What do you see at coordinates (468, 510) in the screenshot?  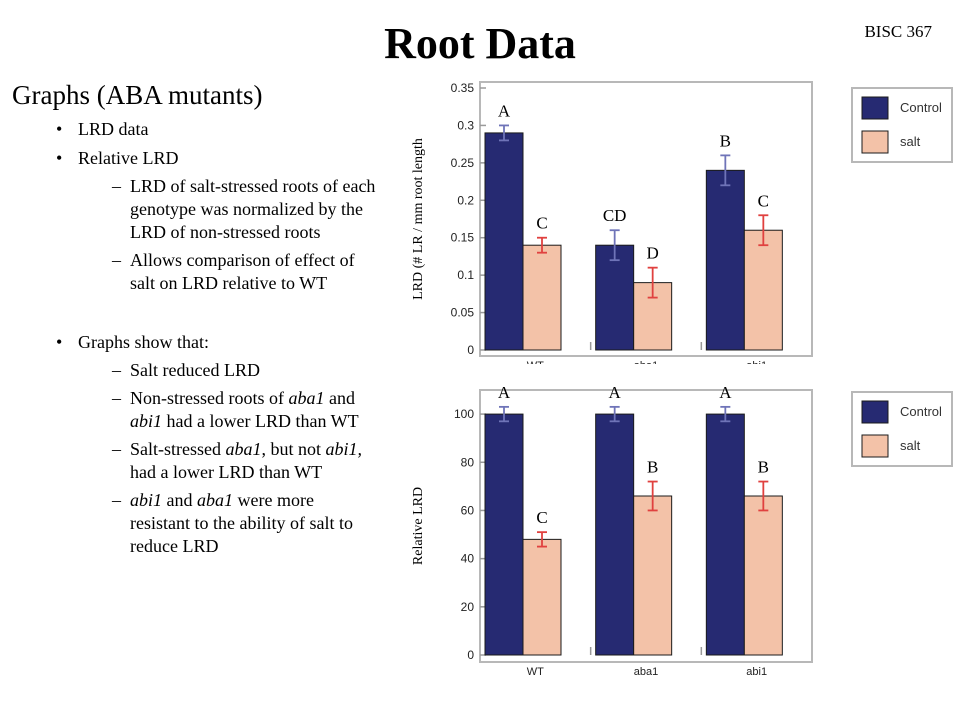 I see `y-tick-label: 60` at bounding box center [468, 510].